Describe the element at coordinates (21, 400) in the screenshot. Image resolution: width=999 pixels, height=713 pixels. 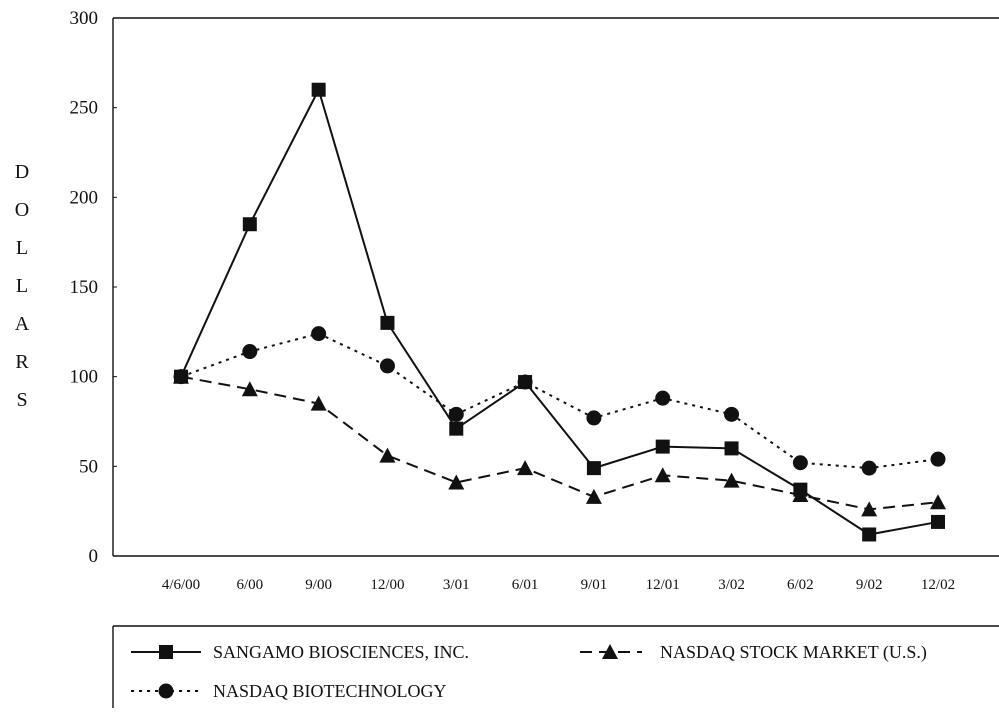
I see `y-axis-label-letter: S` at that location.